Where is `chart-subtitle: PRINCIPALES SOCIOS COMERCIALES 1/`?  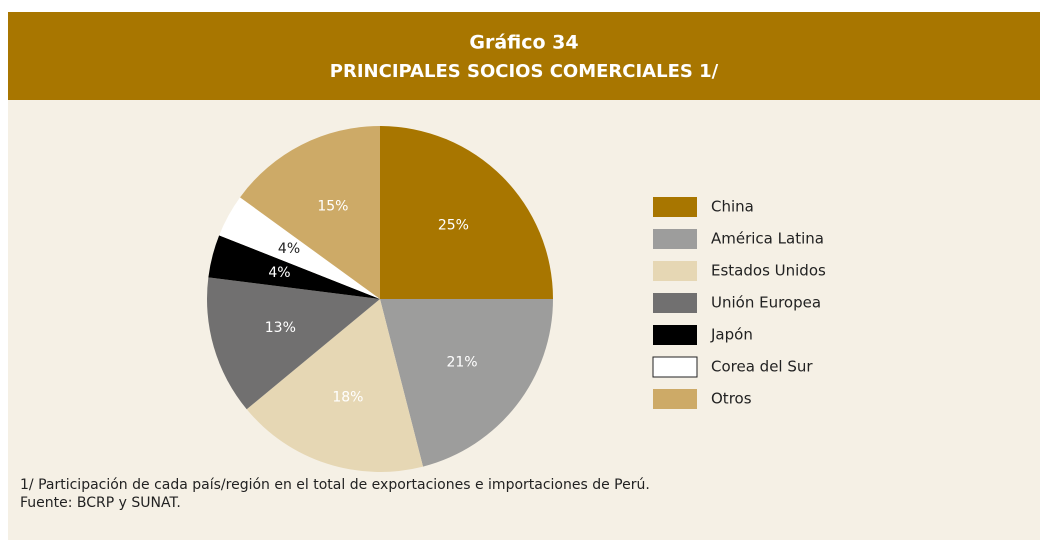 chart-subtitle: PRINCIPALES SOCIOS COMERCIALES 1/ is located at coordinates (524, 71).